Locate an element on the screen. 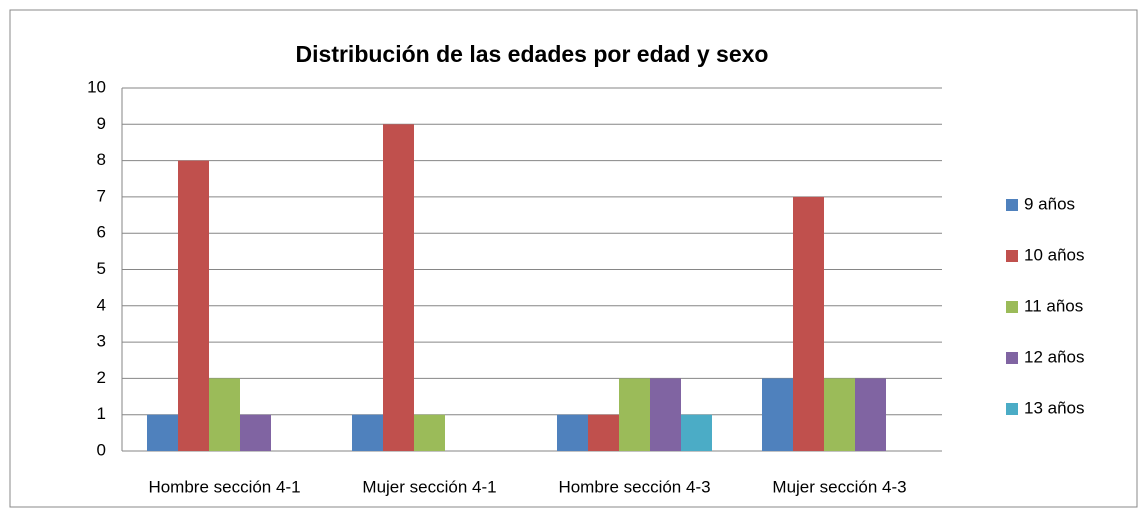 This screenshot has height=525, width=1148. y-tick-label: 10 is located at coordinates (96, 86).